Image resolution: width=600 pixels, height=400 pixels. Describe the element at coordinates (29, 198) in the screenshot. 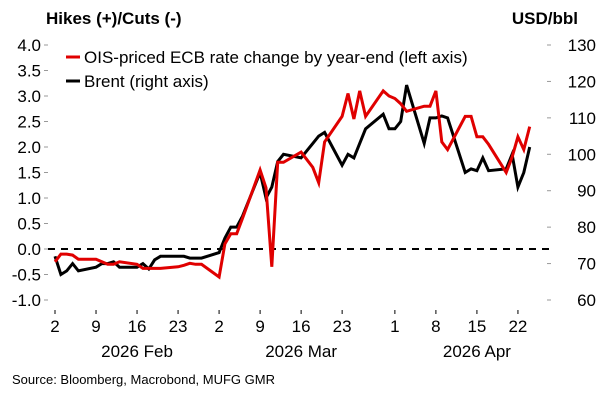

I see `left-tick-label: 1.0` at that location.